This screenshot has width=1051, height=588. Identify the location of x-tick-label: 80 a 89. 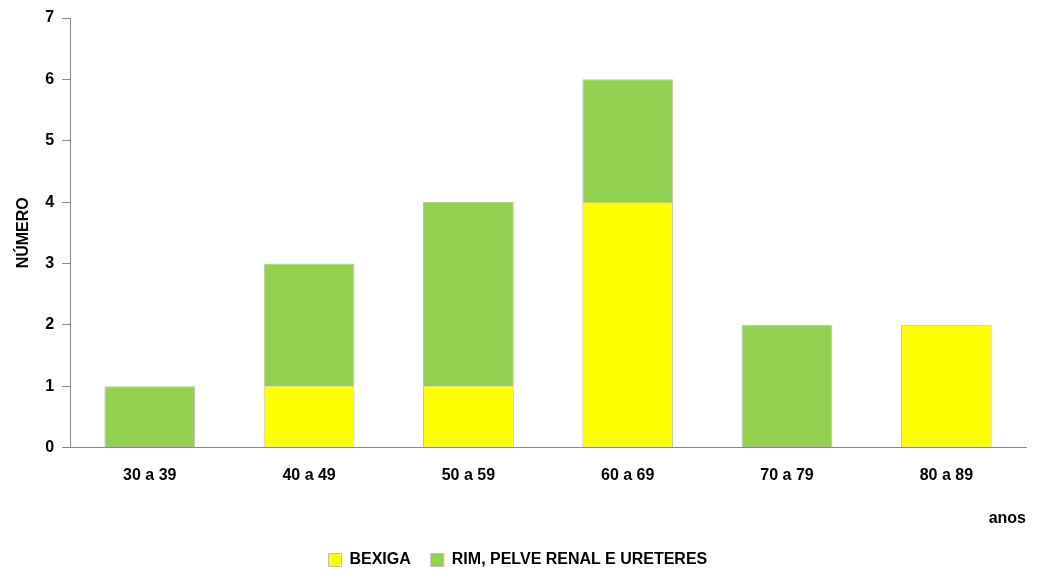
(946, 474).